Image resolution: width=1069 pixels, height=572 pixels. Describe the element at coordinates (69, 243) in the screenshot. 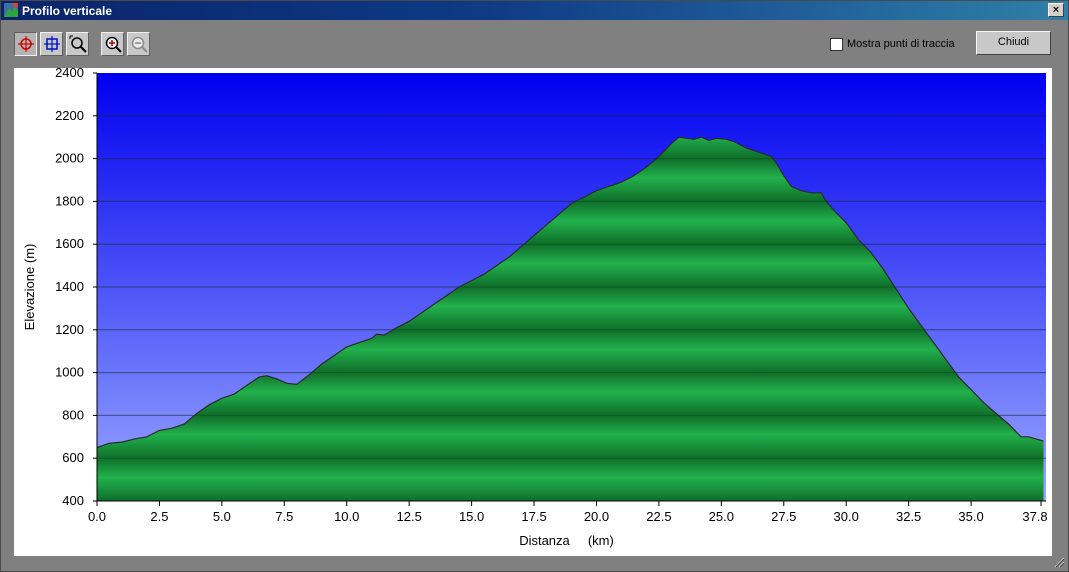

I see `y-tick-label: 1600` at that location.